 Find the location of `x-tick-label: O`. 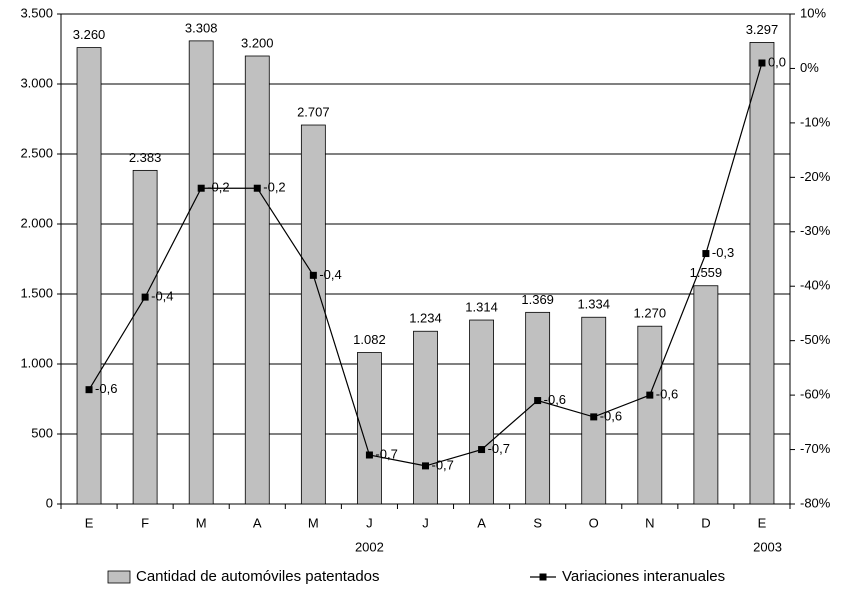

x-tick-label: O is located at coordinates (594, 522).